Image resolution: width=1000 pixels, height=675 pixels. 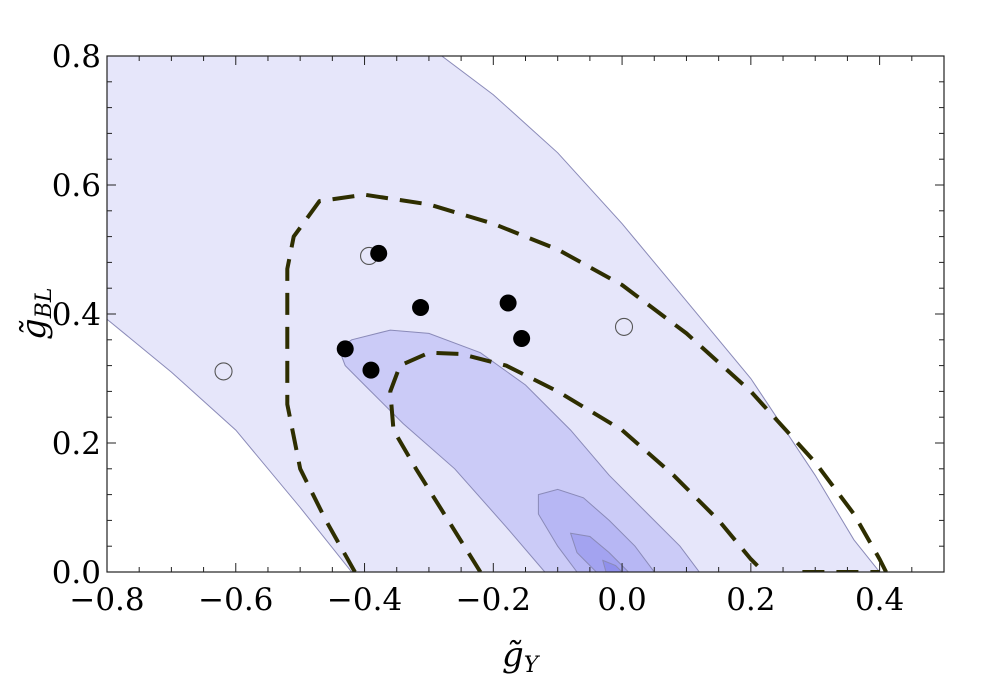 I want to click on y-tick-label: 0.8, so click(x=76, y=57).